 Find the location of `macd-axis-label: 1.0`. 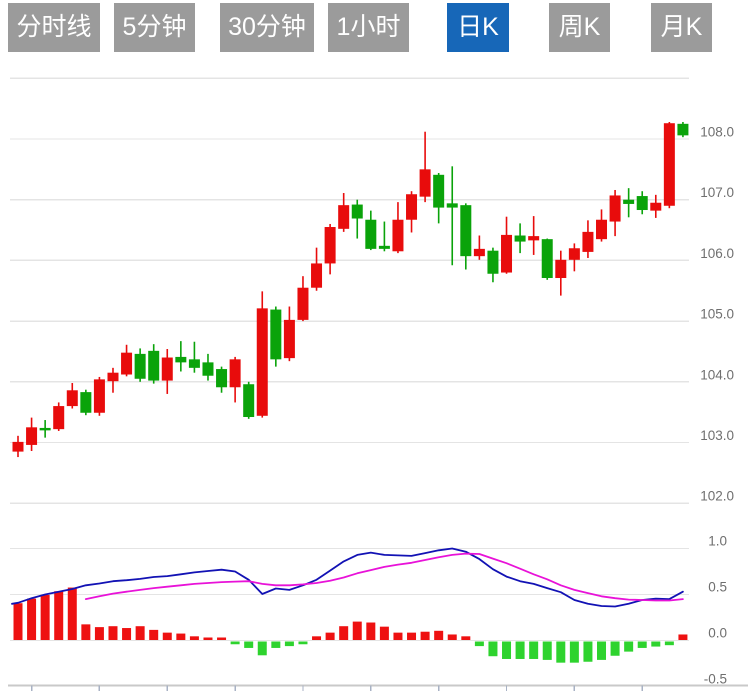

macd-axis-label: 1.0 is located at coordinates (717, 541).